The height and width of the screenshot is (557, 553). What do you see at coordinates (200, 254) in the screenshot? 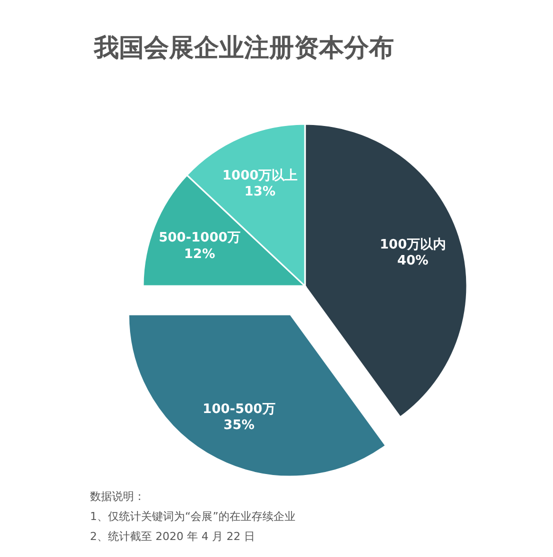
I see `data-label: 12%` at bounding box center [200, 254].